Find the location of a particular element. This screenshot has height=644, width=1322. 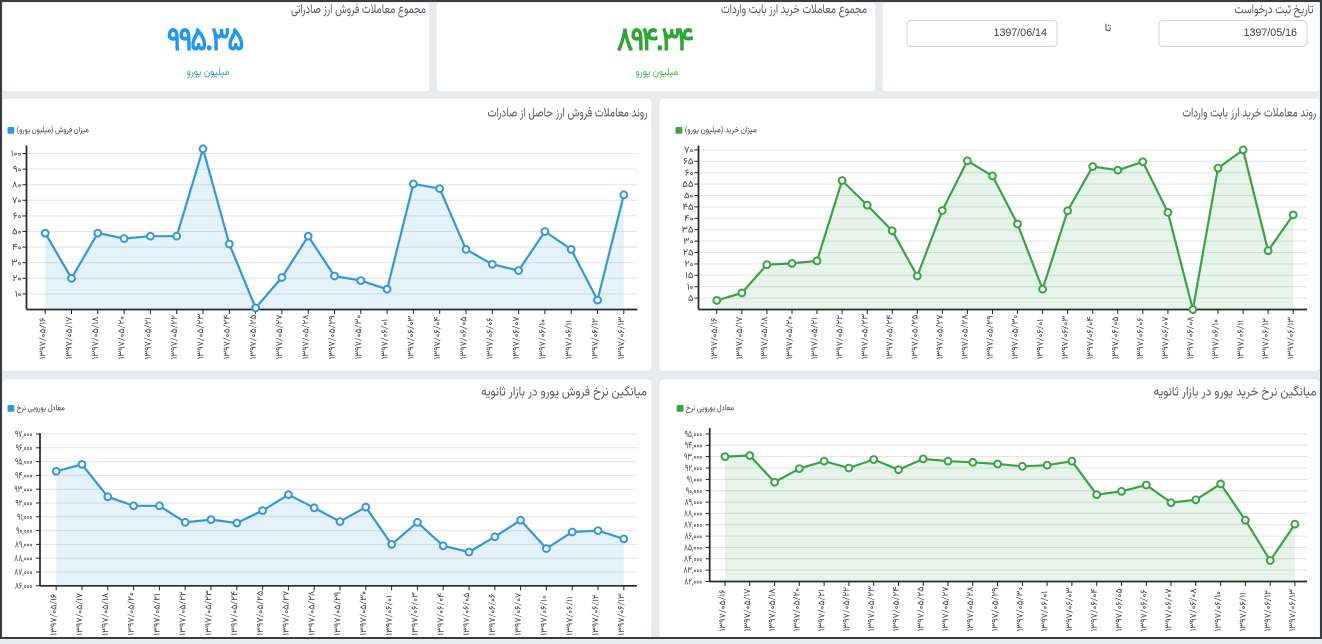

svg-text: 1397/06/14 is located at coordinates (1021, 33).